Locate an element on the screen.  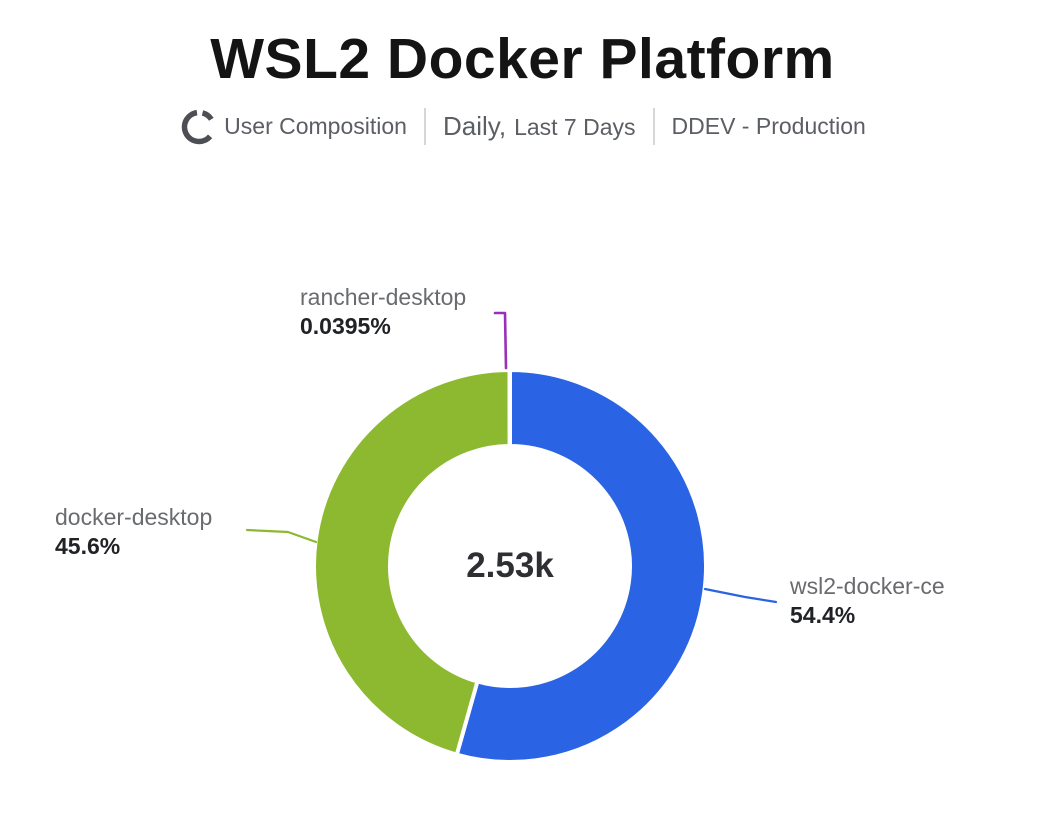
slice-percent: 0.0395% is located at coordinates (383, 326).